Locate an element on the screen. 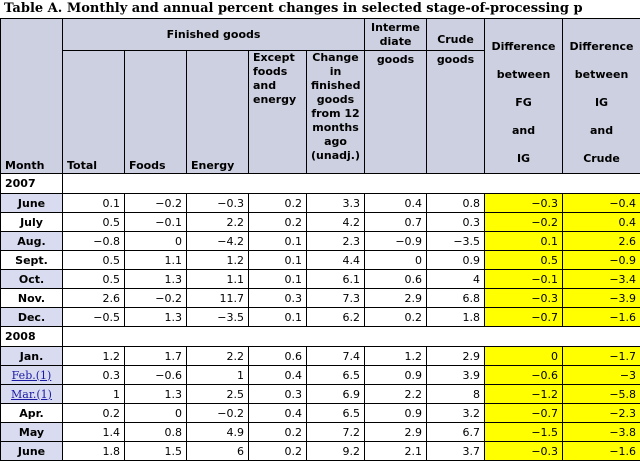 This screenshot has height=461, width=640. year-row-spacer is located at coordinates (351, 184).